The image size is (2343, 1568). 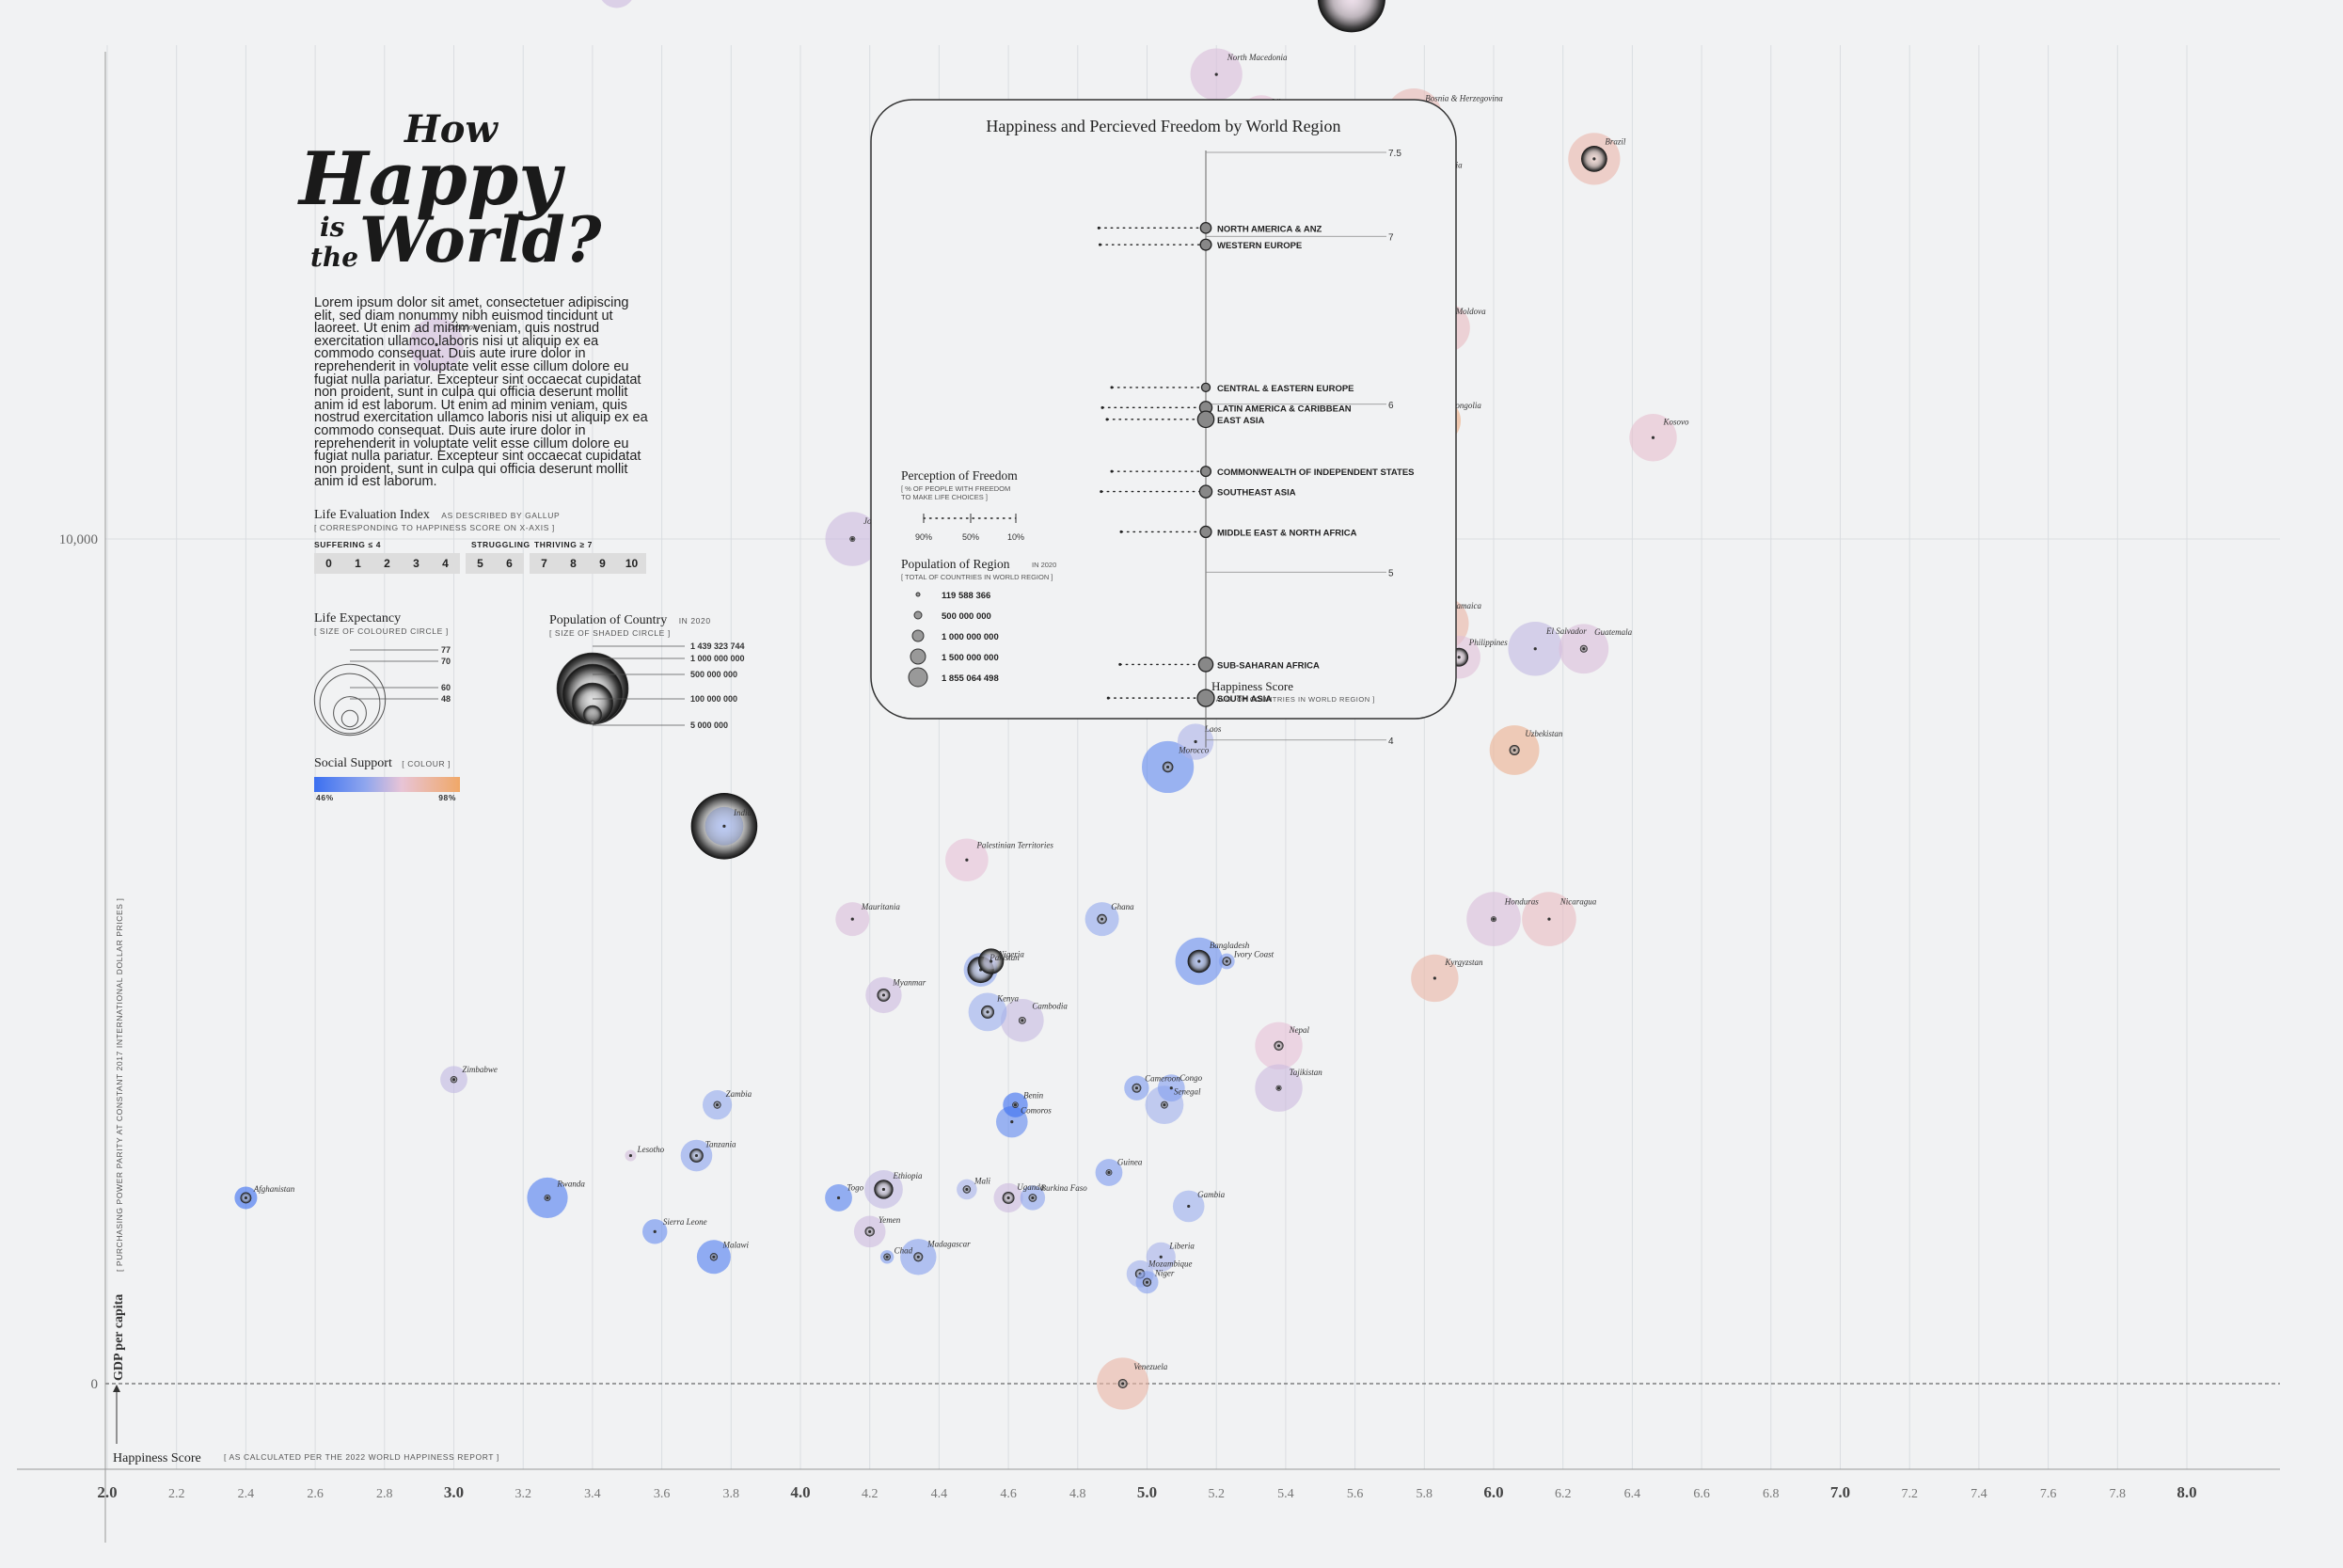 What do you see at coordinates (1252, 686) in the screenshot?
I see `inset-axis-title: Happiness Score` at bounding box center [1252, 686].